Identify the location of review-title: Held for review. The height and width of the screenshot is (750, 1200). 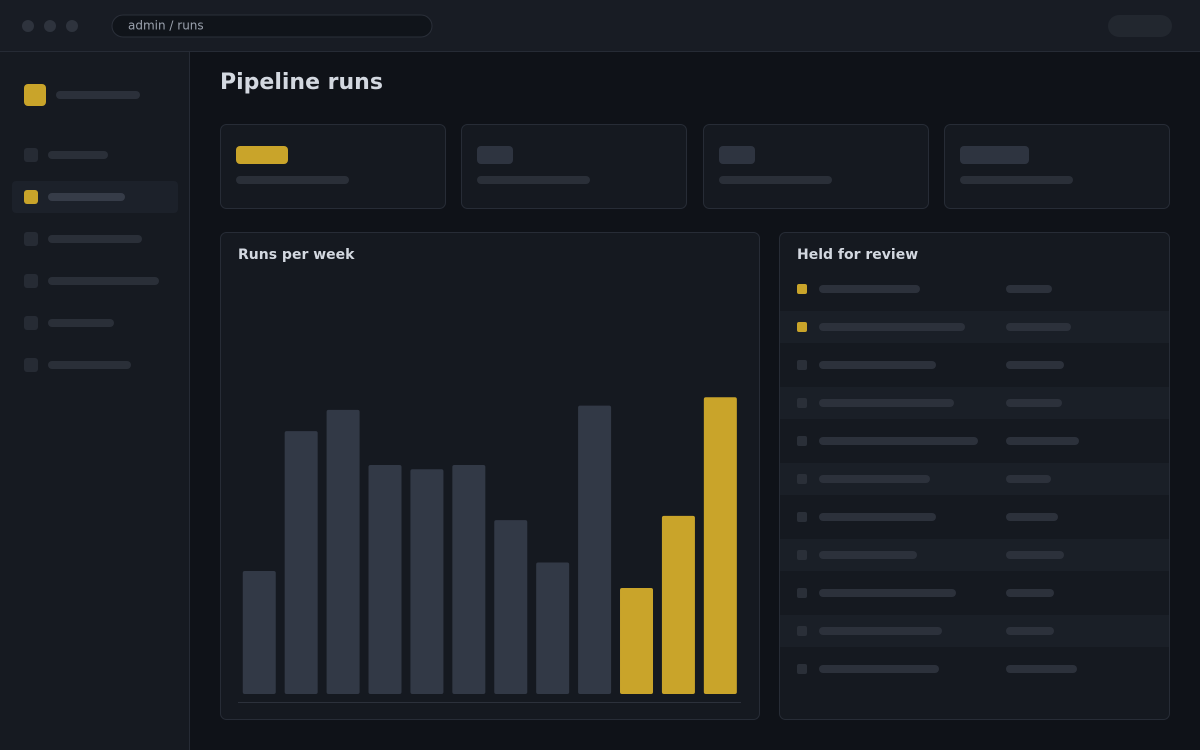
(857, 255).